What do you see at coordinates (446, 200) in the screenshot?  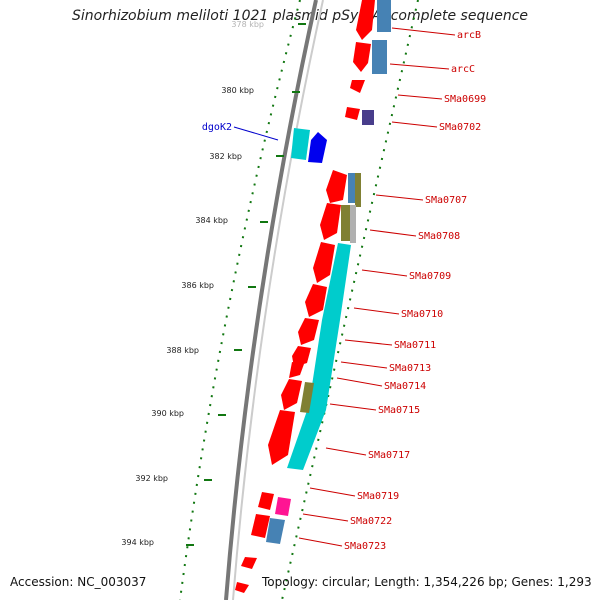 I see `gene-label-sma0707: SMa0707` at bounding box center [446, 200].